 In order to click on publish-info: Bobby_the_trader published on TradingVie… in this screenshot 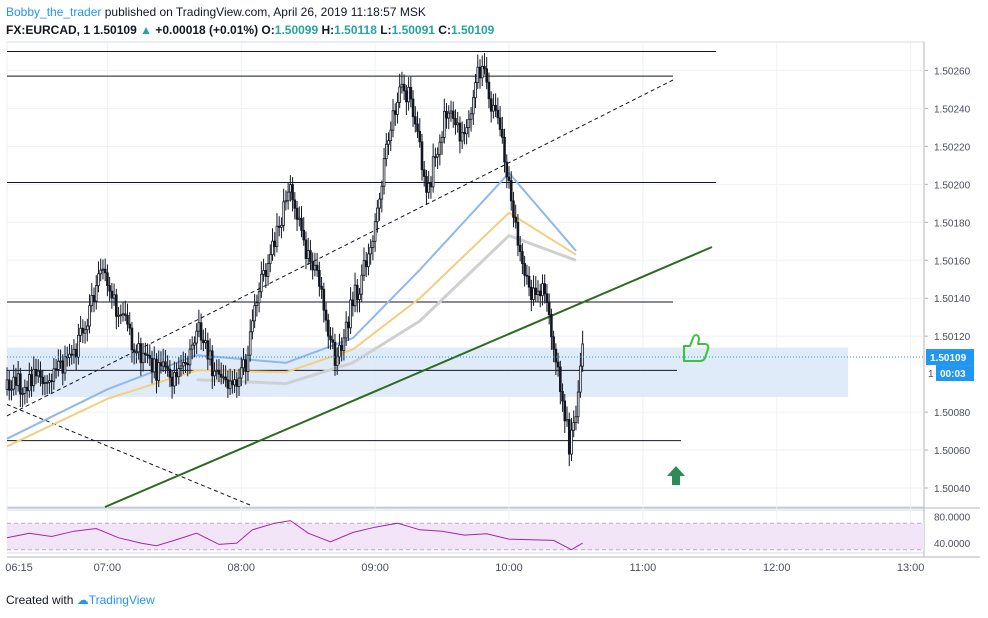, I will do `click(216, 12)`.